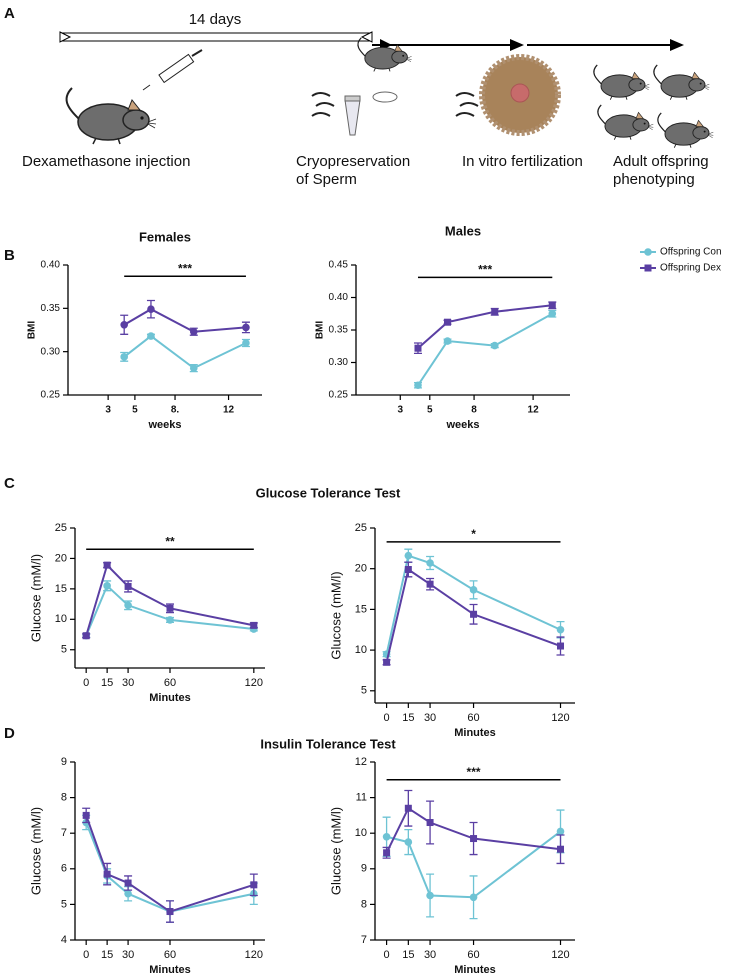  Describe the element at coordinates (339, 297) in the screenshot. I see `y-tick-label: 0.40` at that location.